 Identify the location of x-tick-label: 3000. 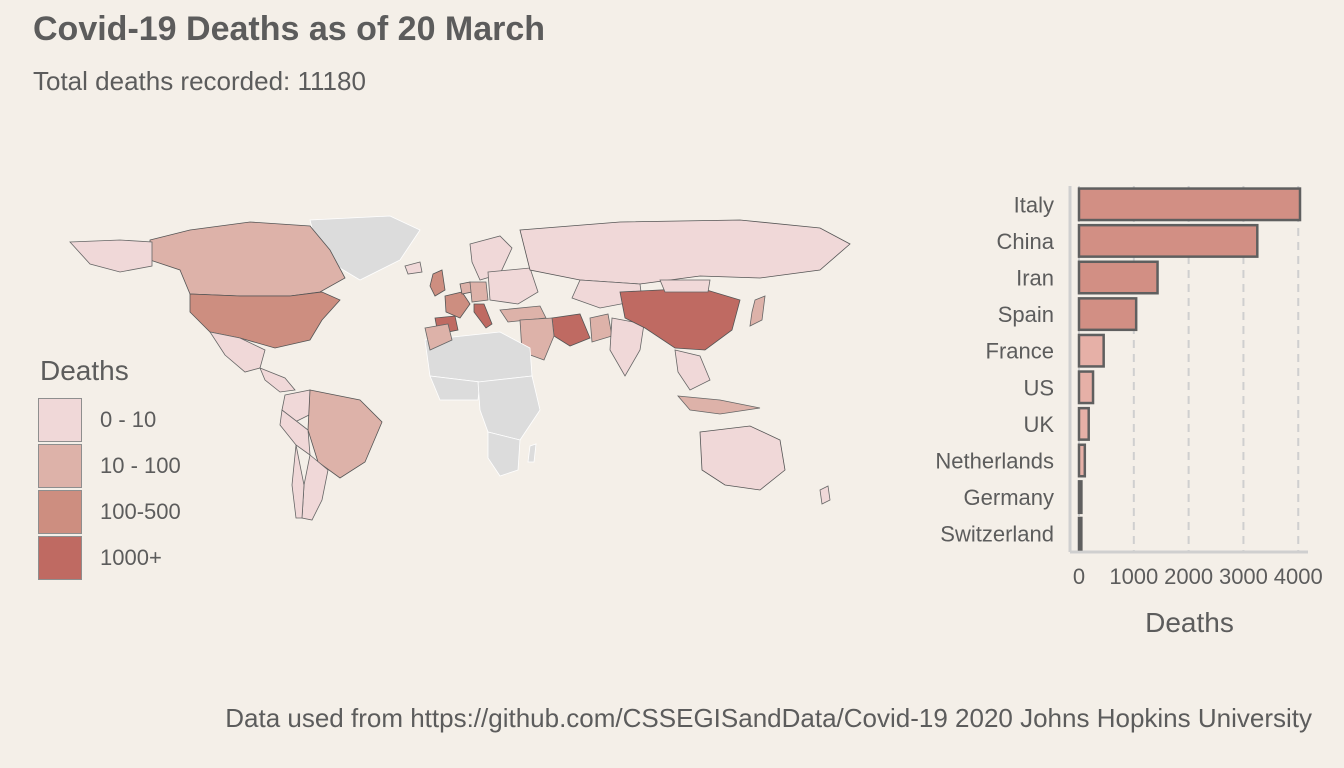
(1243, 576).